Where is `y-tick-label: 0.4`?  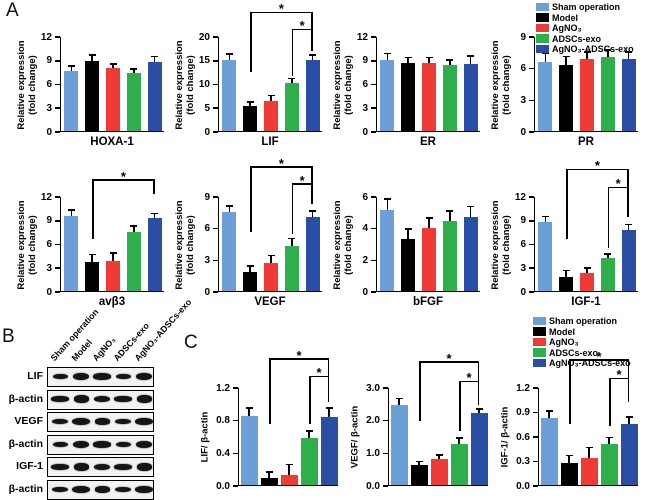 y-tick-label: 0.4 is located at coordinates (223, 453).